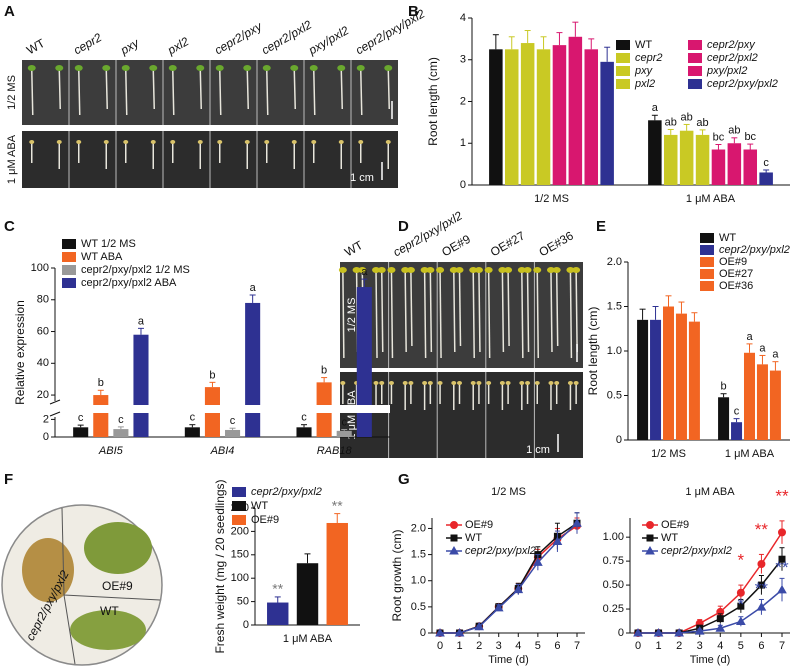  What do you see at coordinates (108, 630) in the screenshot?
I see `seedlings-green` at bounding box center [108, 630].